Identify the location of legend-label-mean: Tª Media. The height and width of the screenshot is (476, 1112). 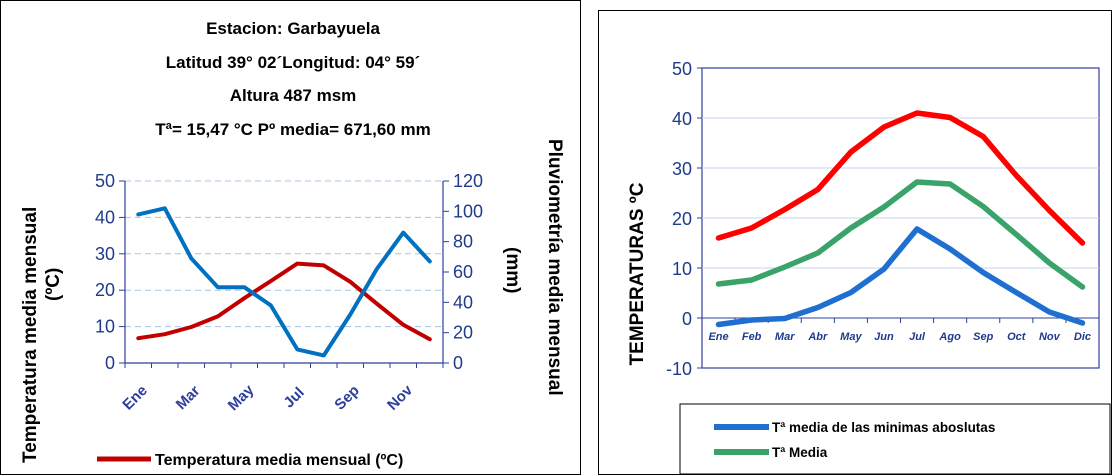
(800, 452).